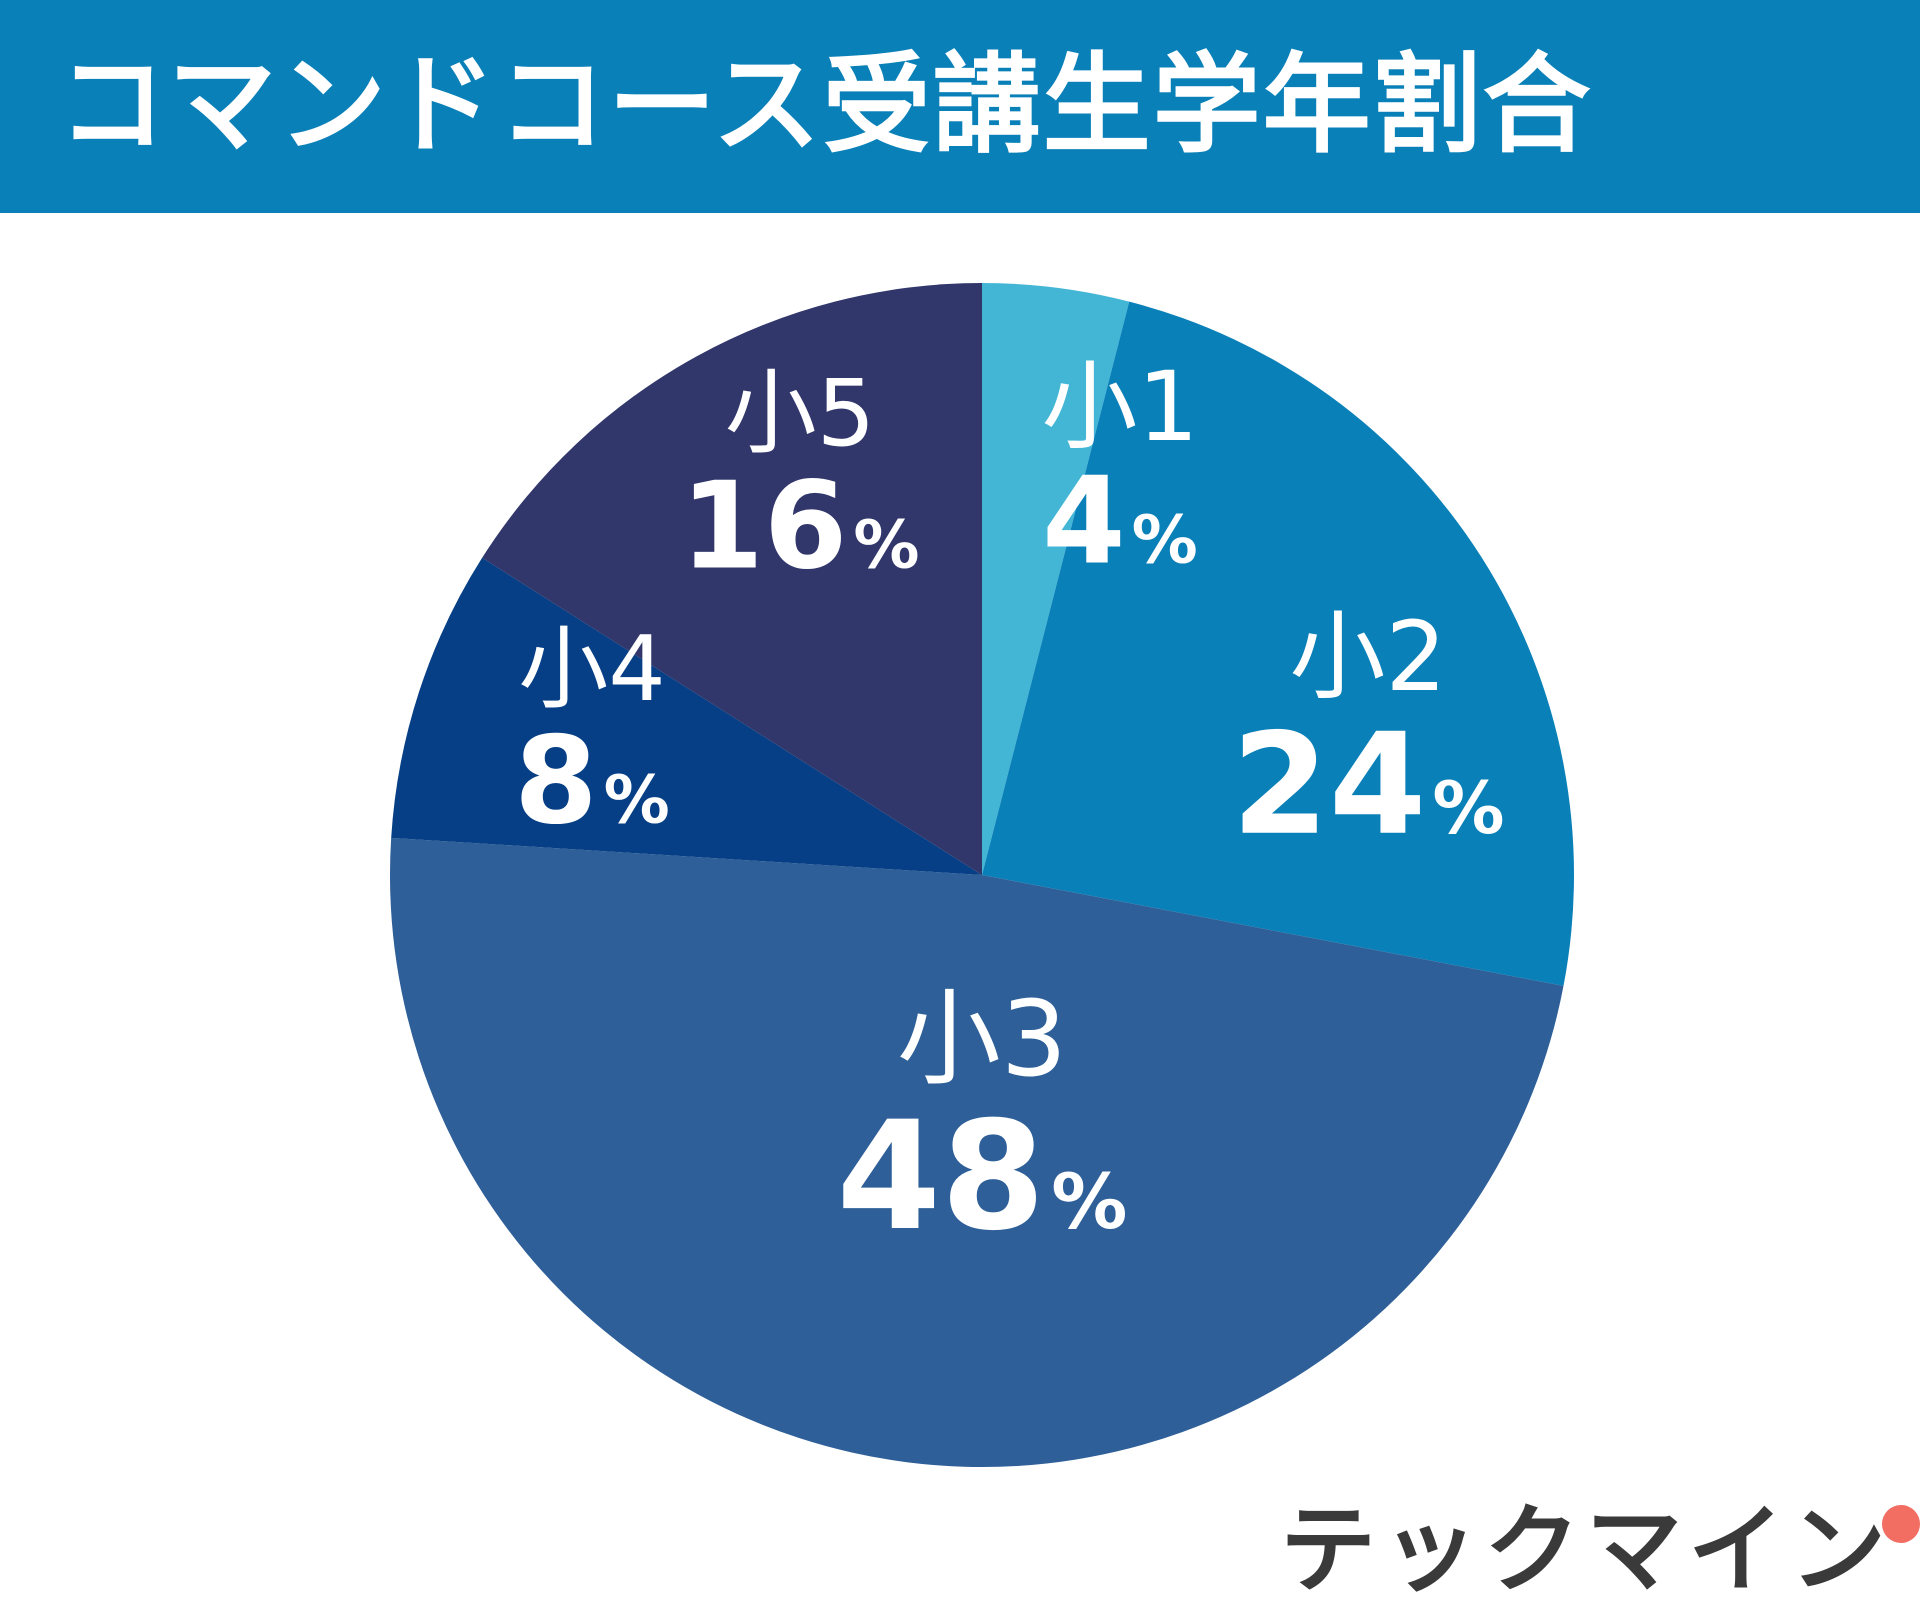  What do you see at coordinates (982, 1177) in the screenshot?
I see `slice-value-3: 48%` at bounding box center [982, 1177].